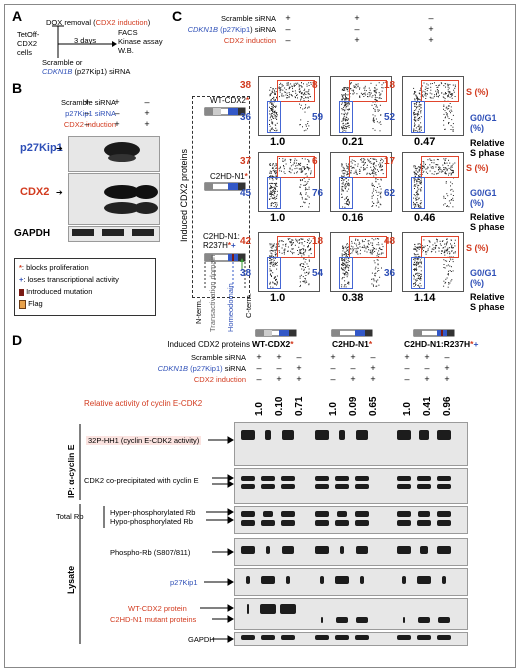 The height and width of the screenshot is (672, 520). What do you see at coordinates (17, 88) in the screenshot?
I see `panel-b-letter: B` at bounding box center [17, 88].